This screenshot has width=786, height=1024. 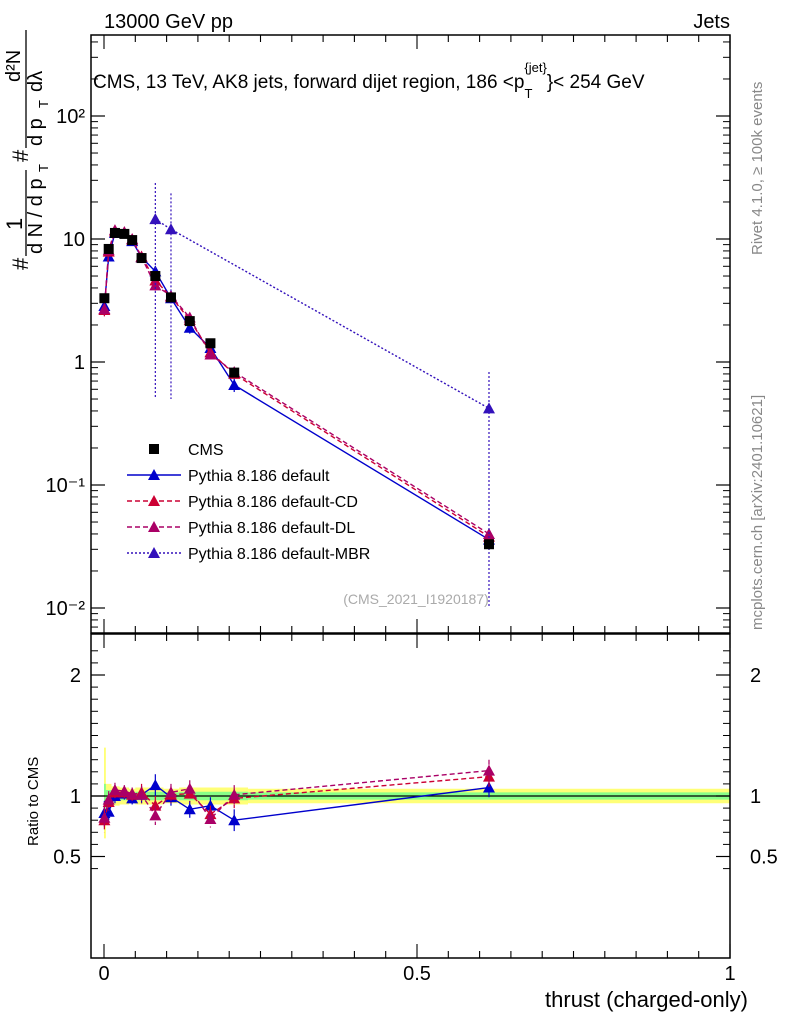 I want to click on ratio-y-label: Ratio to CMS, so click(x=33, y=801).